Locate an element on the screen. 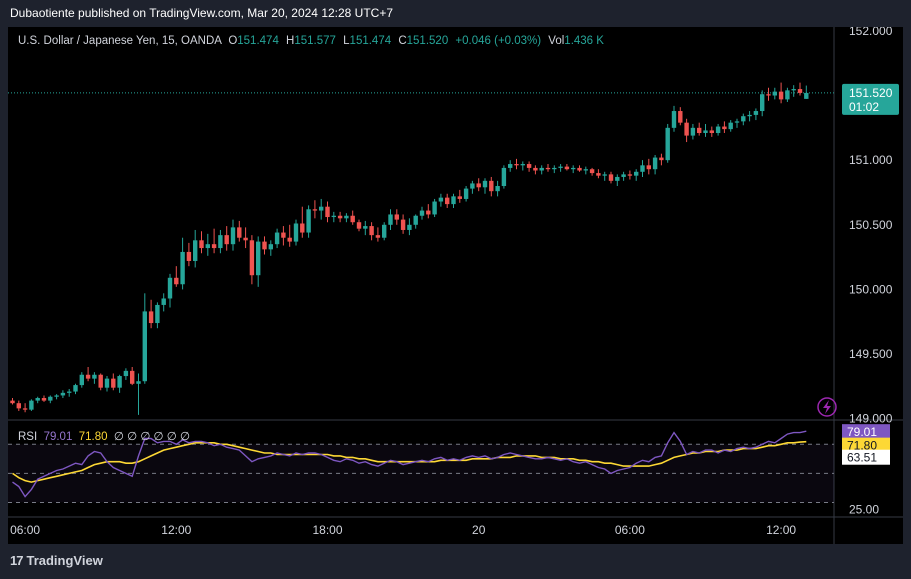 The height and width of the screenshot is (579, 911). rsi-value-tag-text: 79.01 is located at coordinates (862, 432).